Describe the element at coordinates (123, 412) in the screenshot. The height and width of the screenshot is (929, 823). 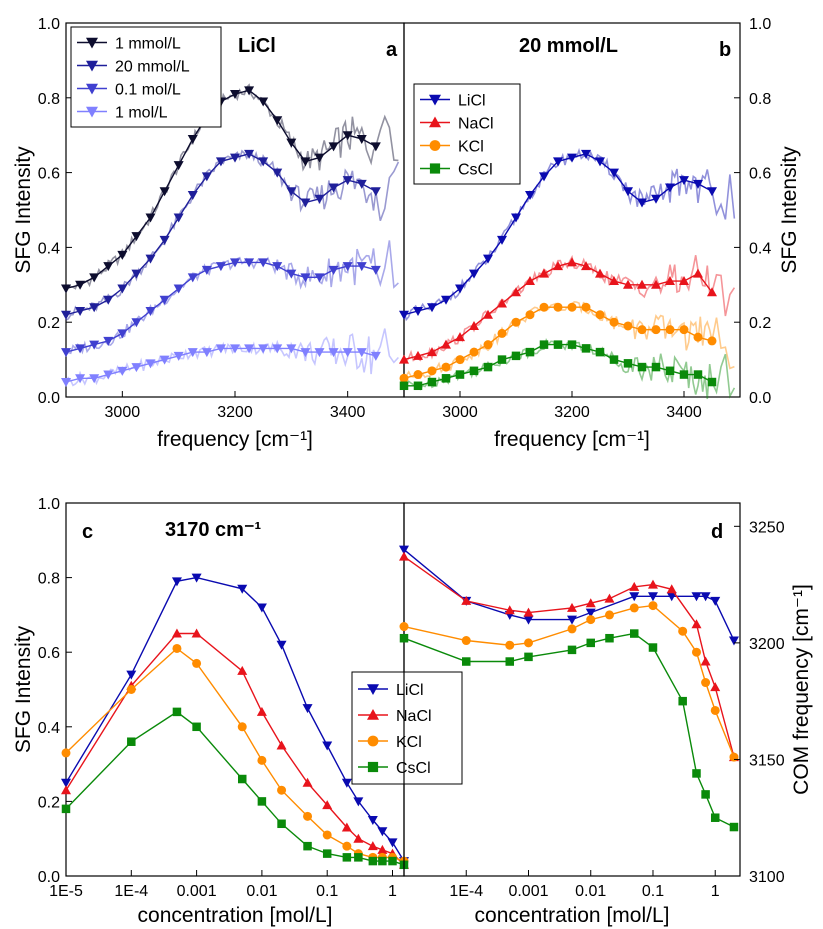
I see `x-tick-label: 3000` at that location.